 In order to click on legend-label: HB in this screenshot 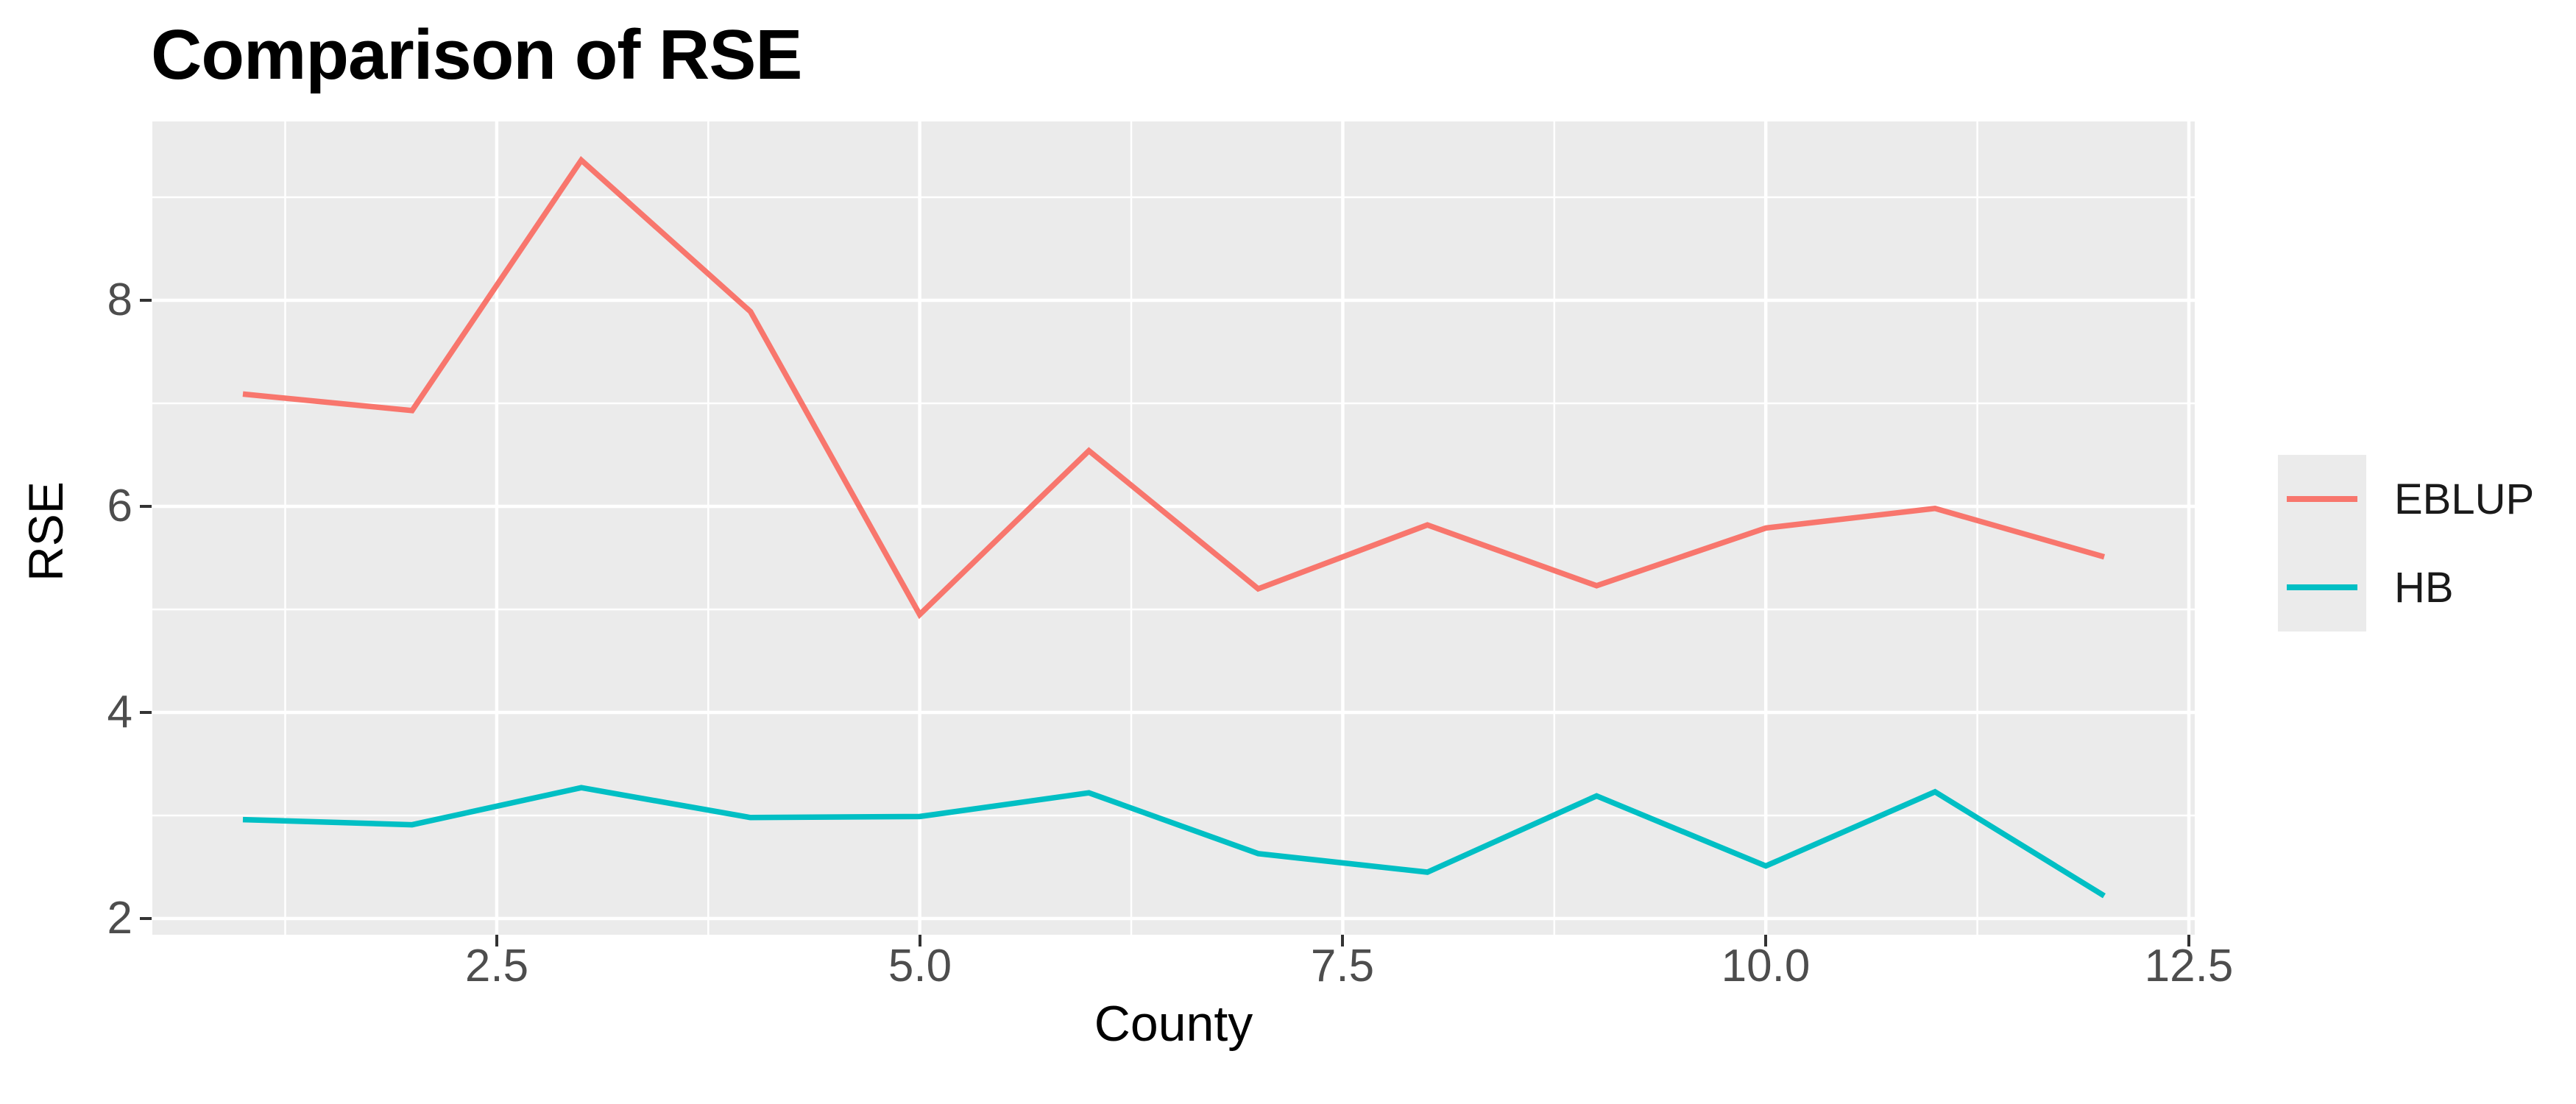, I will do `click(2424, 587)`.